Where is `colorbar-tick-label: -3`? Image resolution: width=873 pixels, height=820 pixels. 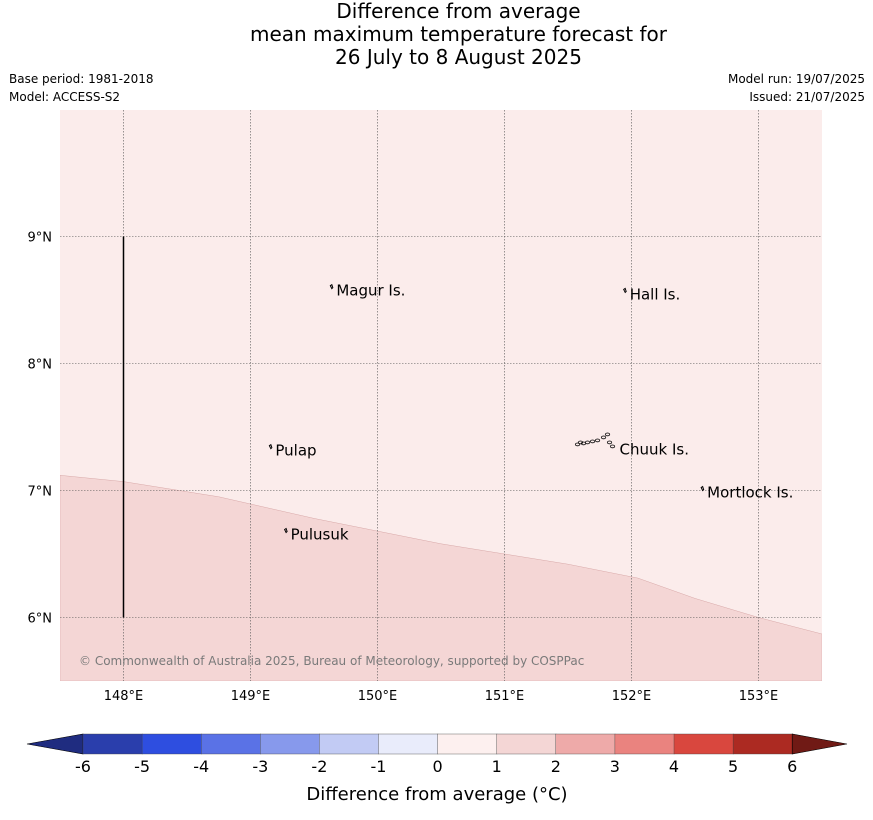
colorbar-tick-label: -3 is located at coordinates (260, 766).